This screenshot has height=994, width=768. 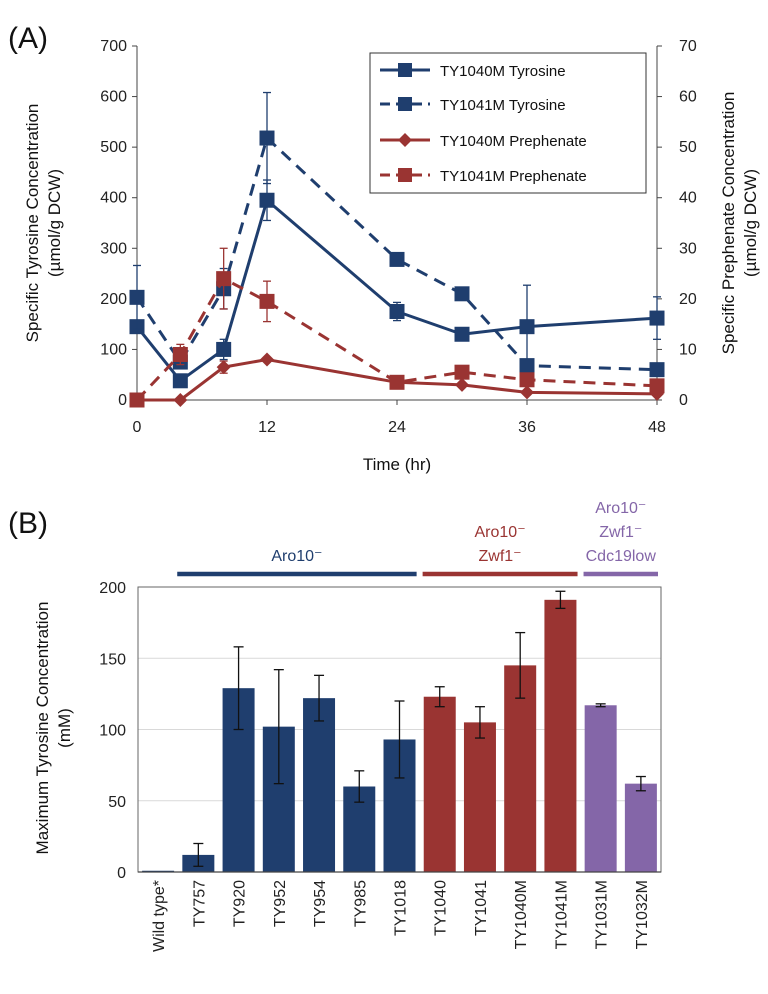 What do you see at coordinates (640, 827) in the screenshot?
I see `bar-ty1032m` at bounding box center [640, 827].